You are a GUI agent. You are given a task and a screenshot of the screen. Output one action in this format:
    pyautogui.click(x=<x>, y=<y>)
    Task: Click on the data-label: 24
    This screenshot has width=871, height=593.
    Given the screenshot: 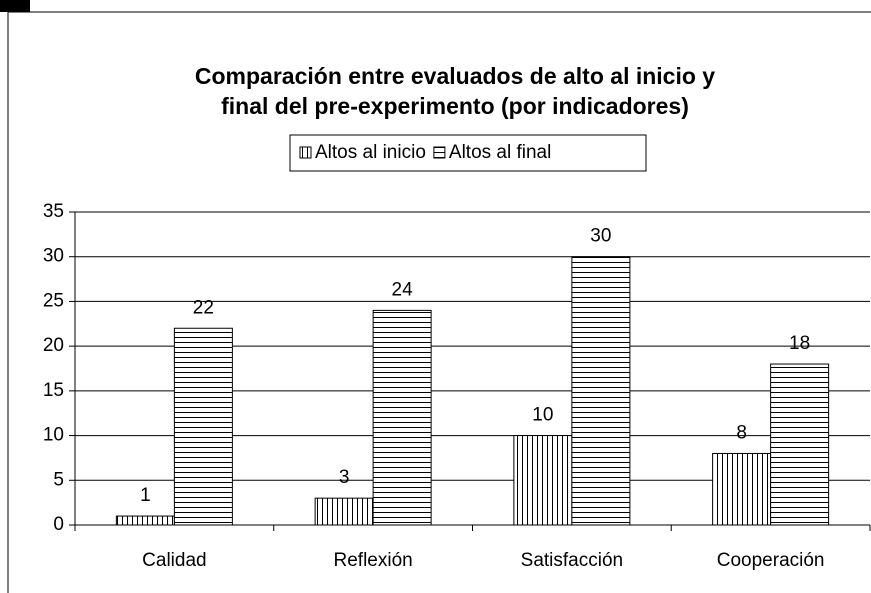 What is the action you would take?
    pyautogui.click(x=403, y=289)
    